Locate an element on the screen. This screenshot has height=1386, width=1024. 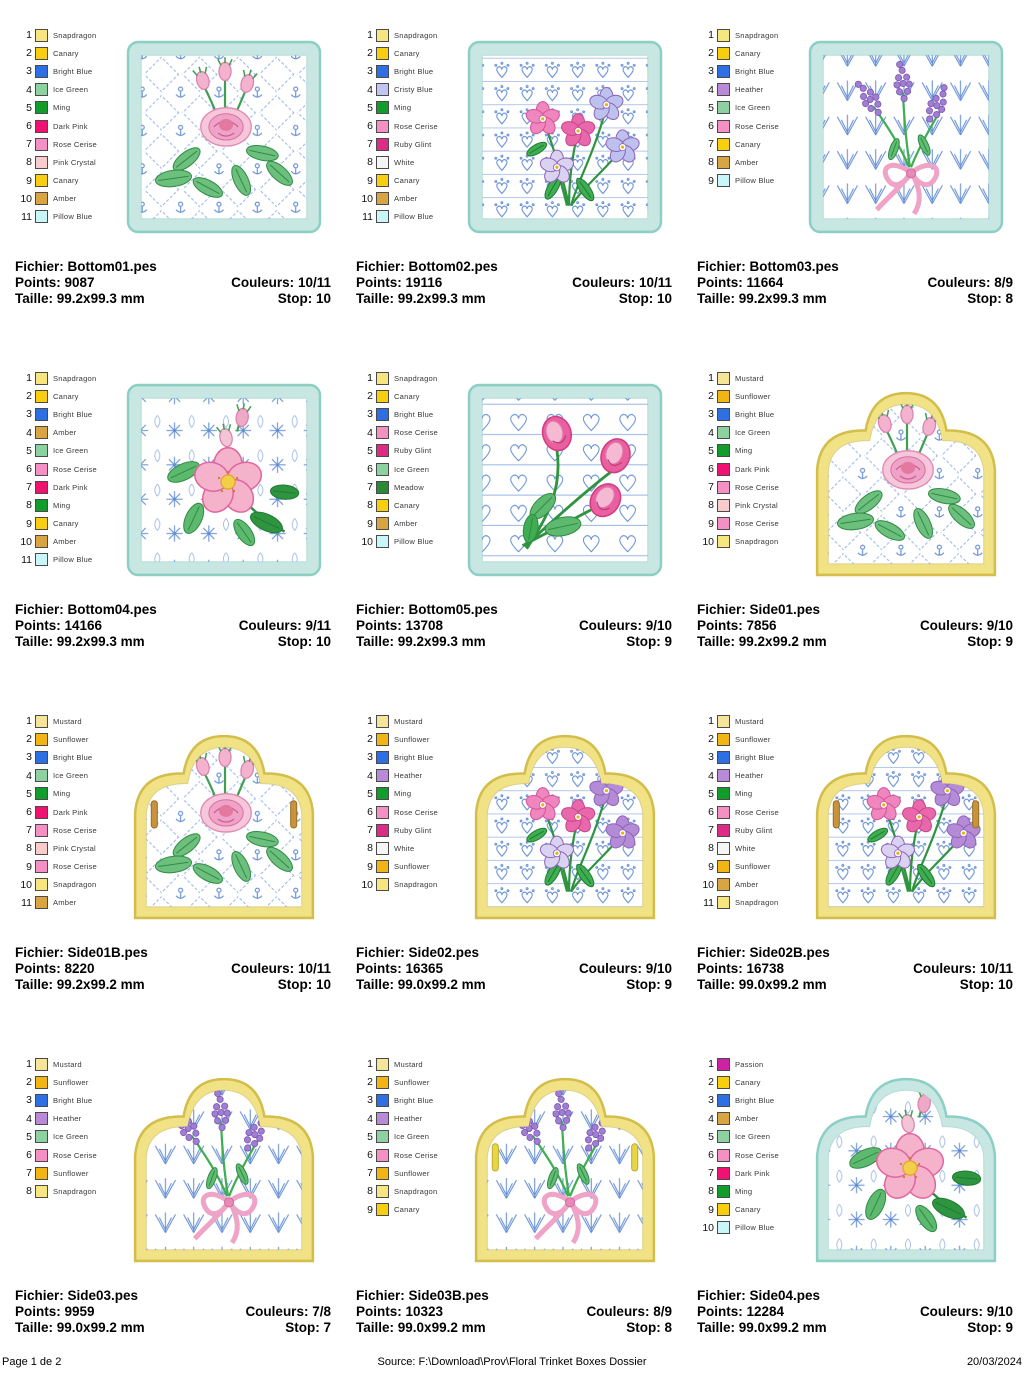
thread-name: Ming is located at coordinates (62, 794).